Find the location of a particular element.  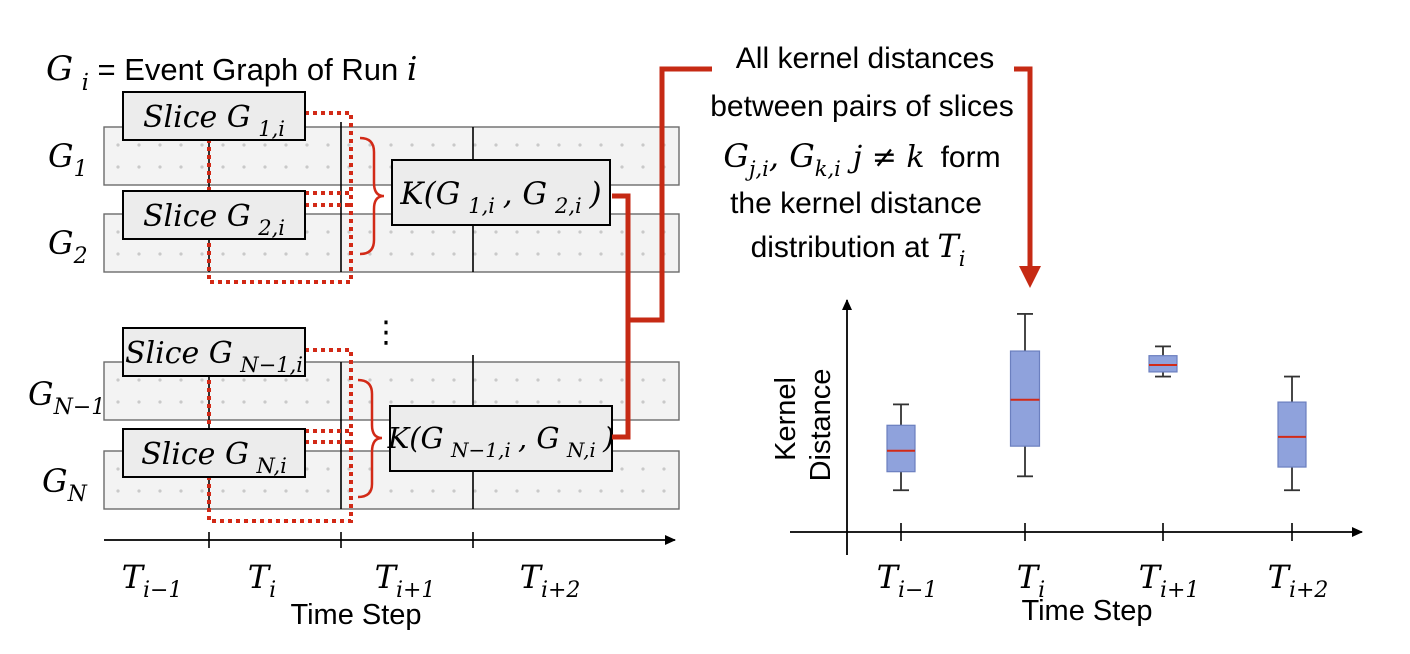

svg-text: Slice G 1,i is located at coordinates (214, 120).